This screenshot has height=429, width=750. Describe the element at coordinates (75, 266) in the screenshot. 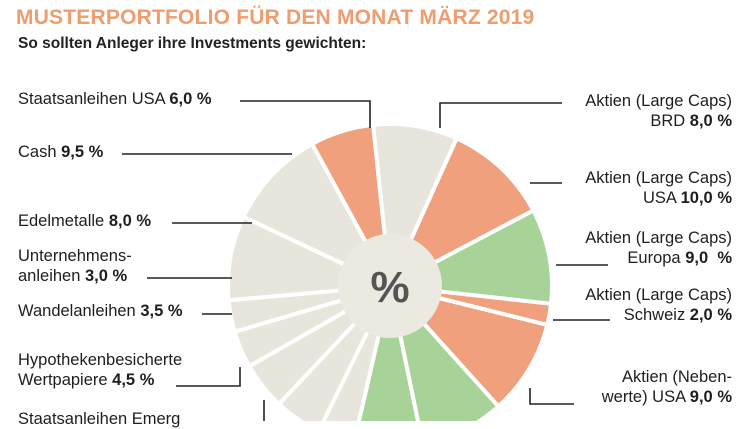

I see `label-unternehmensanleihen: Unternehmens- anleihen 3,0 %` at that location.